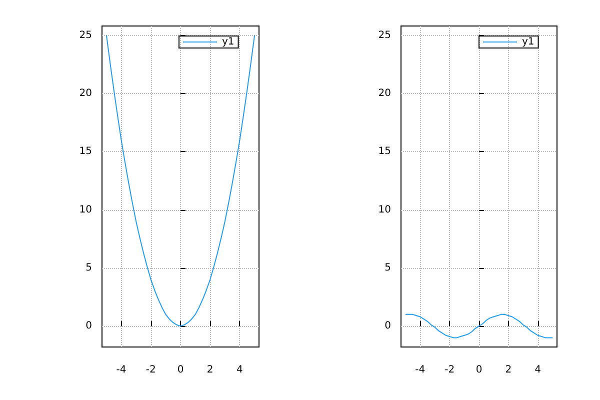  I want to click on line-series, so click(479, 326).